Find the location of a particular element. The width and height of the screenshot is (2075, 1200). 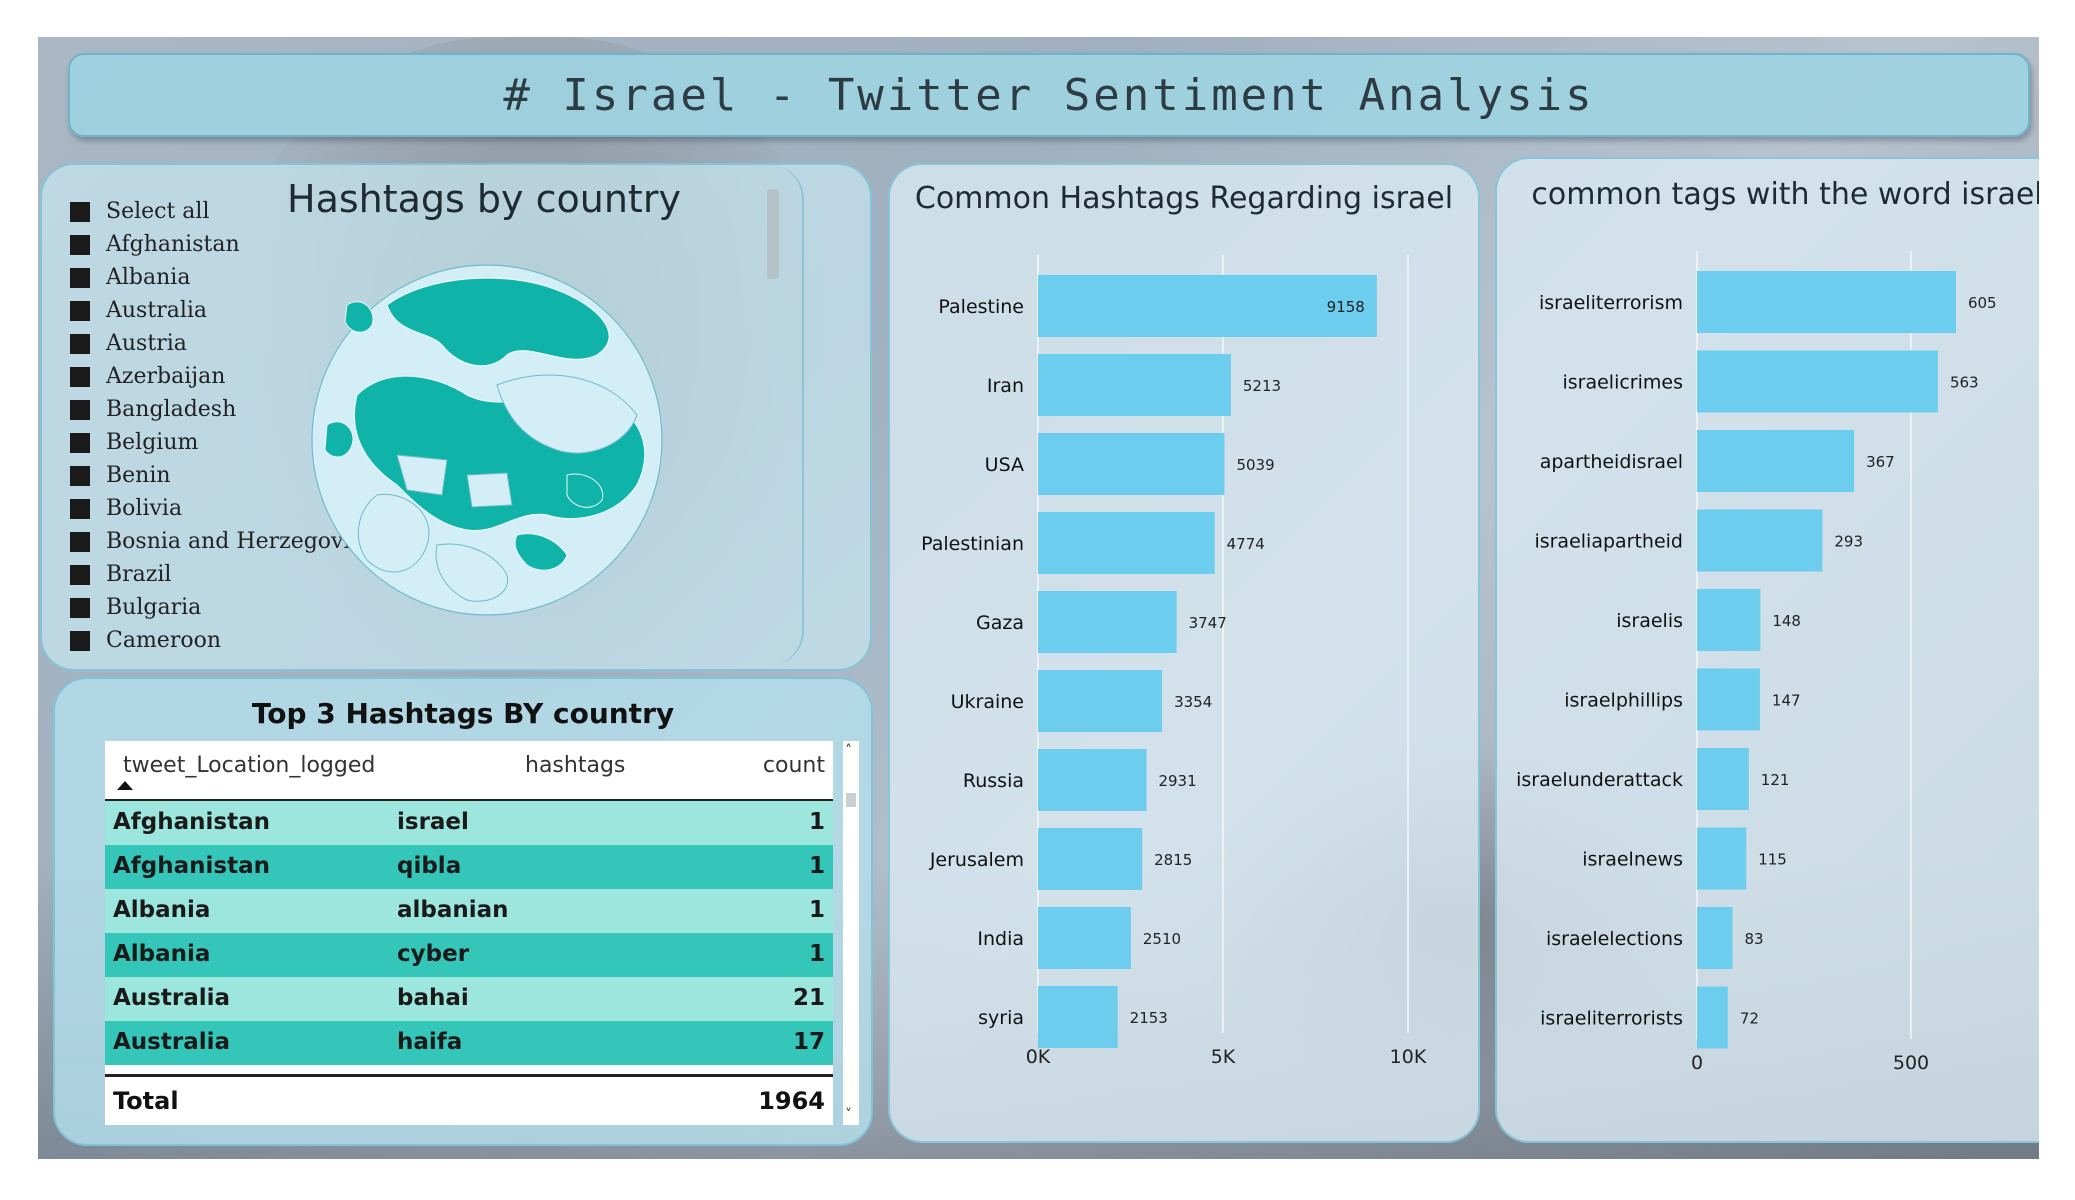

table-row: Australia haifa 17 is located at coordinates (469, 1043).